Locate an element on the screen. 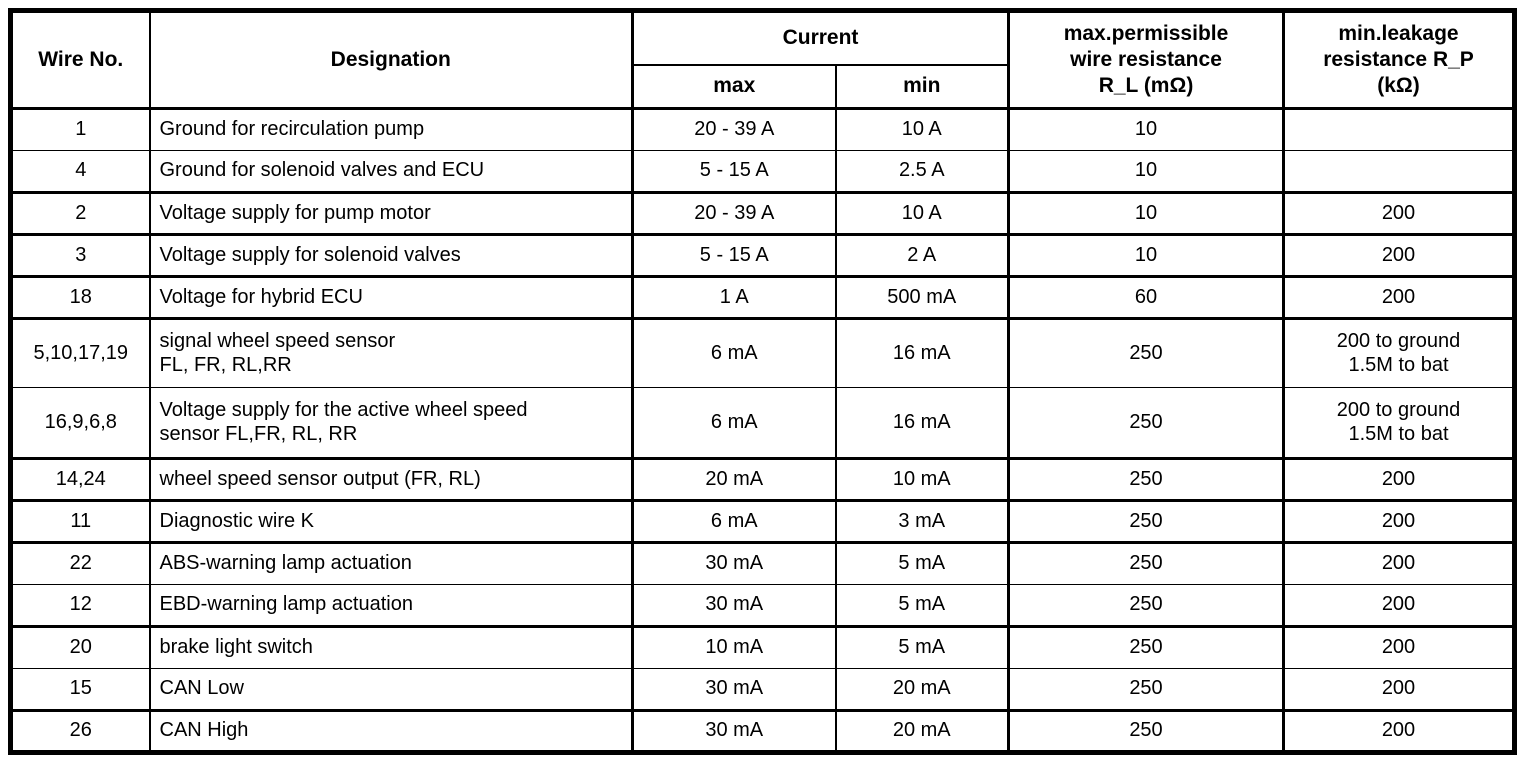  wire-no-cell: 11 is located at coordinates (80, 521).